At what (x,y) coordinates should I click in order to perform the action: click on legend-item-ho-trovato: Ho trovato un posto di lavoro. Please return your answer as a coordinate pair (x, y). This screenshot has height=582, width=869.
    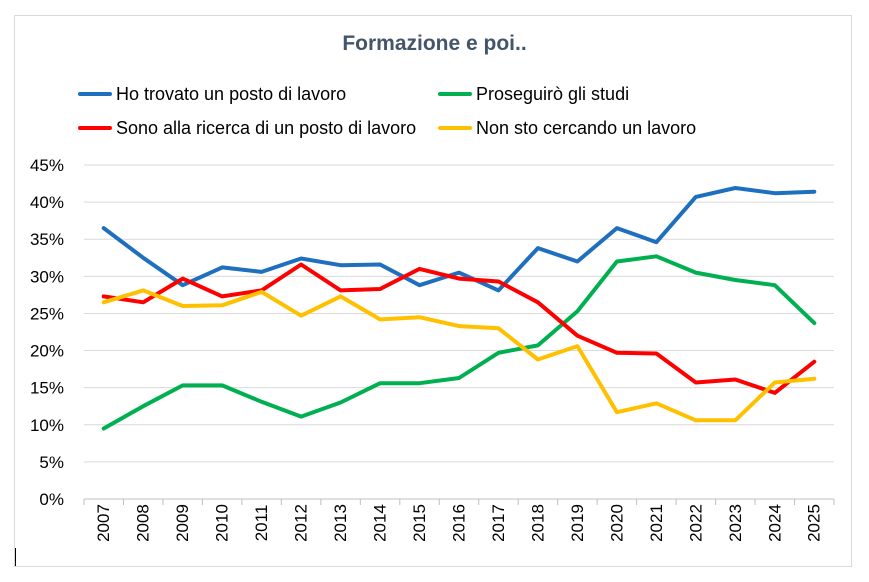
    Looking at the image, I should click on (212, 94).